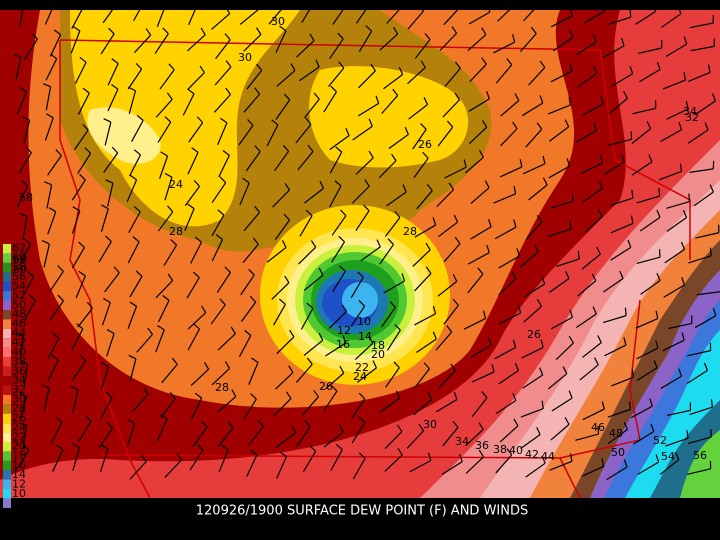  Describe the element at coordinates (19, 333) in the screenshot. I see `legend-label: 44` at that location.